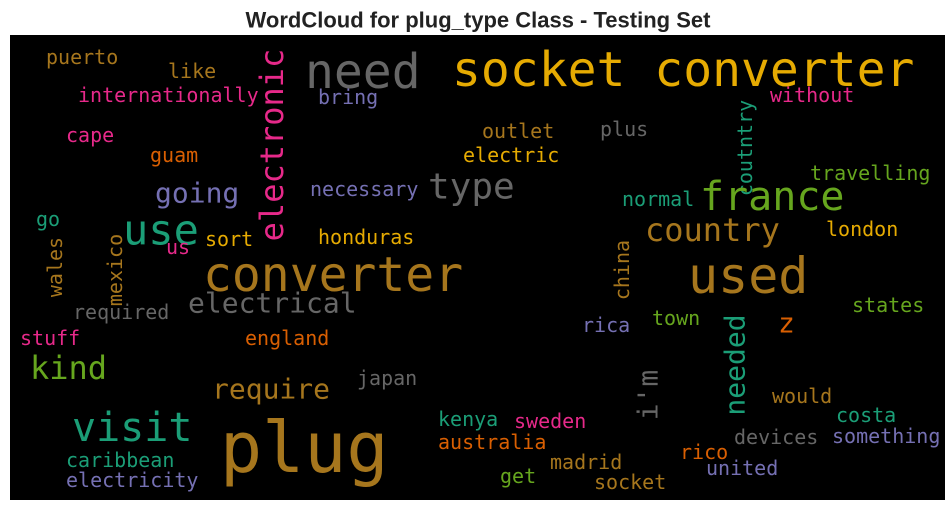 The image size is (950, 516). I want to click on word: kind, so click(68, 368).